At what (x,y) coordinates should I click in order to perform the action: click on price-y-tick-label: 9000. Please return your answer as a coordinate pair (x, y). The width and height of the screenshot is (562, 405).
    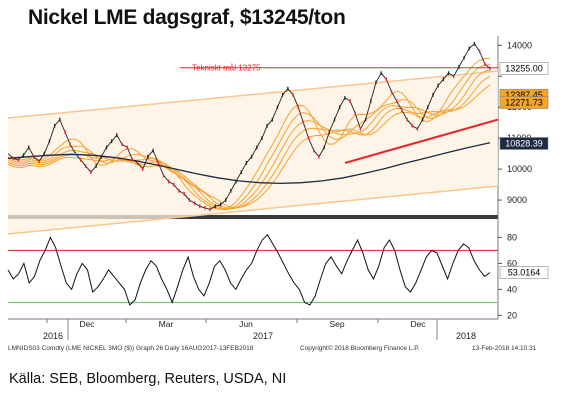
    Looking at the image, I should click on (517, 200).